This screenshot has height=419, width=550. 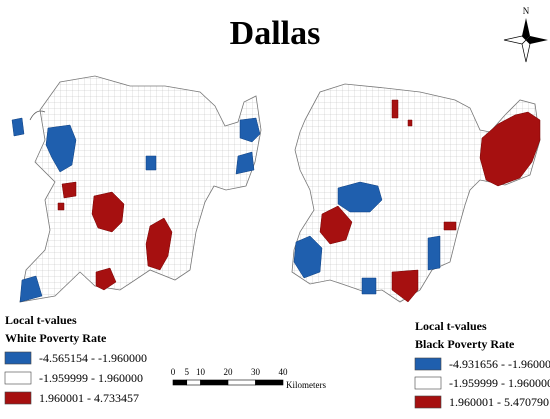 I want to click on legend-label: 1.960001 - 5.470790, so click(x=499, y=402).